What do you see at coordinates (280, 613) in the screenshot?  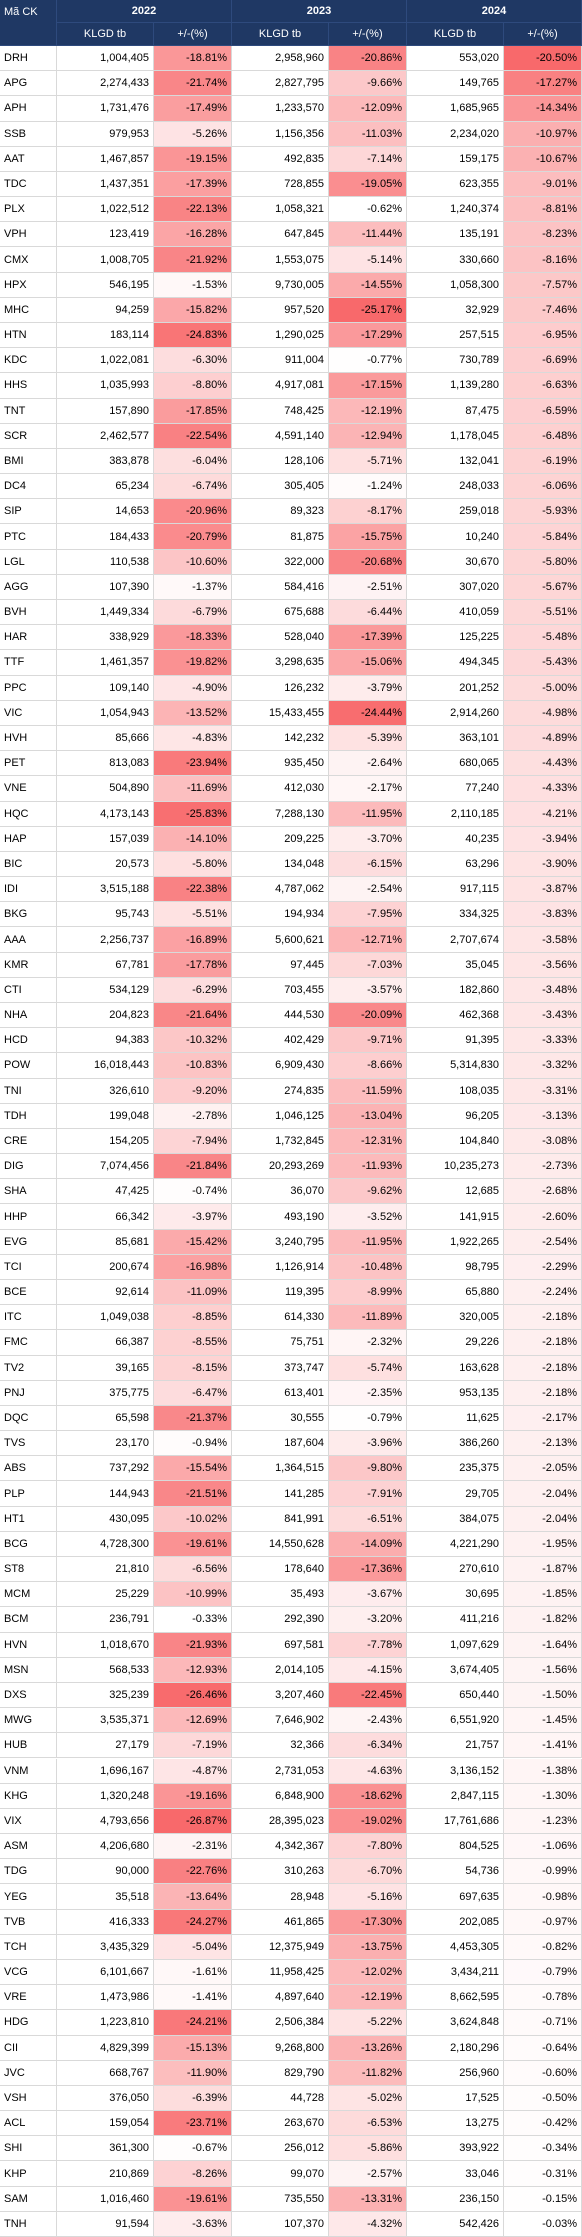 I see `avg-volume: 675,688` at bounding box center [280, 613].